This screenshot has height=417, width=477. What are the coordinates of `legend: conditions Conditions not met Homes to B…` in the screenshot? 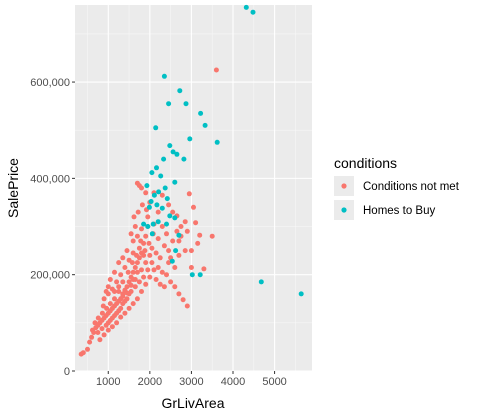 It's located at (397, 187).